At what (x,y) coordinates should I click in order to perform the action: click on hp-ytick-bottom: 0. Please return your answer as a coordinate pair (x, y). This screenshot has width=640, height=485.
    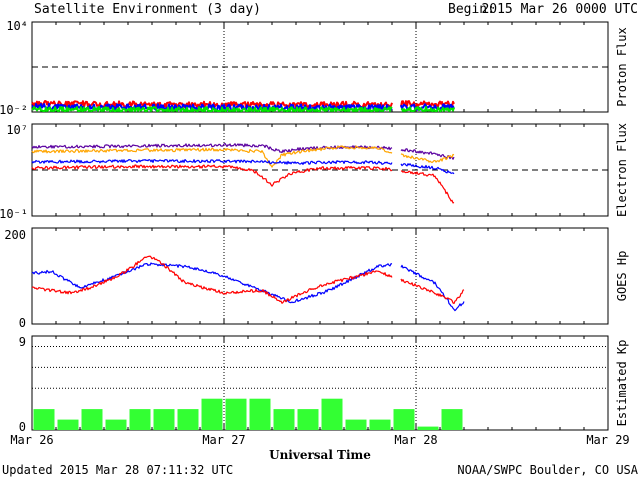
    Looking at the image, I should click on (22, 323).